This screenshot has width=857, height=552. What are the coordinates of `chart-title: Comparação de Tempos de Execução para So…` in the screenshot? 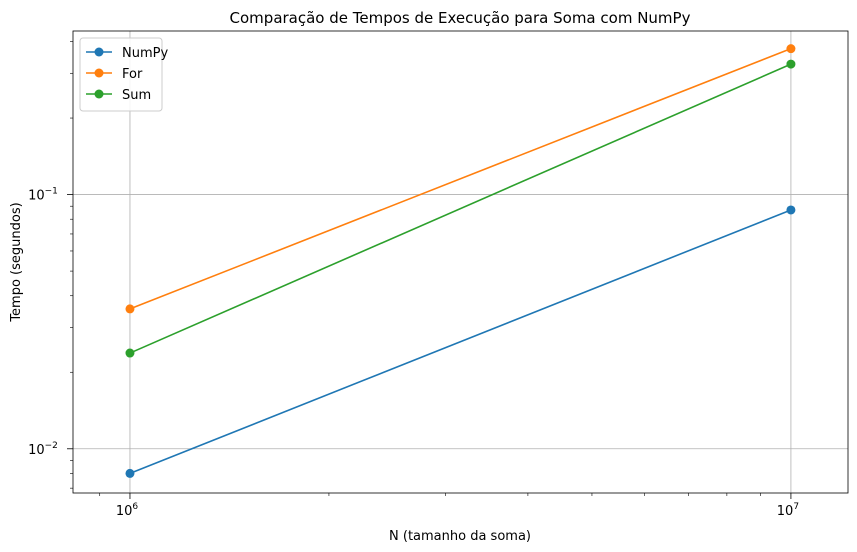 It's located at (460, 18).